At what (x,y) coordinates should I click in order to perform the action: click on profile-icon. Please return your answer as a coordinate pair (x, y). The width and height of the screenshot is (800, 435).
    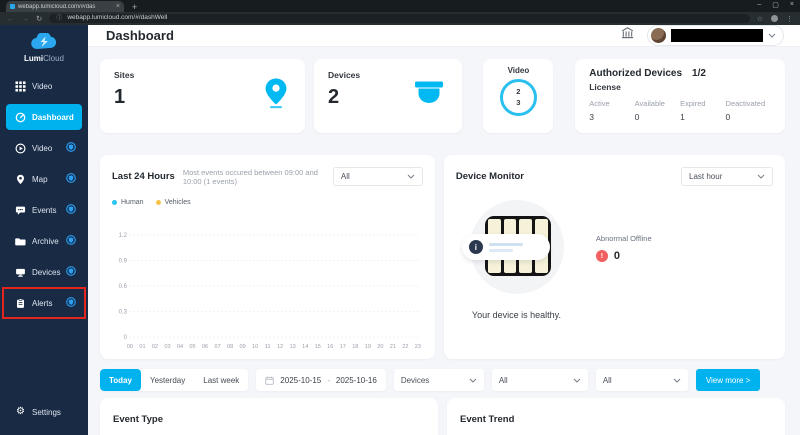
    Looking at the image, I should click on (774, 18).